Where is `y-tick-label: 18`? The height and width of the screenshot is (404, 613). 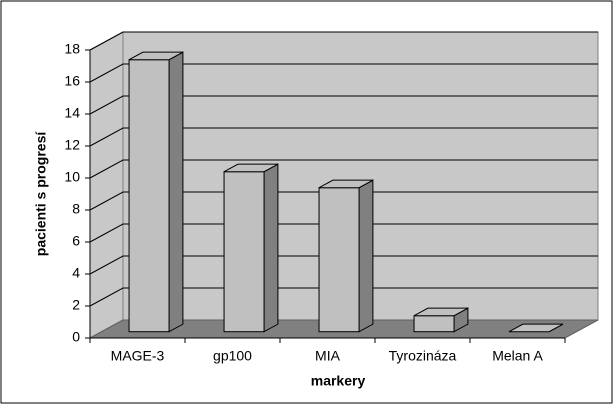 y-tick-label: 18 is located at coordinates (72, 49).